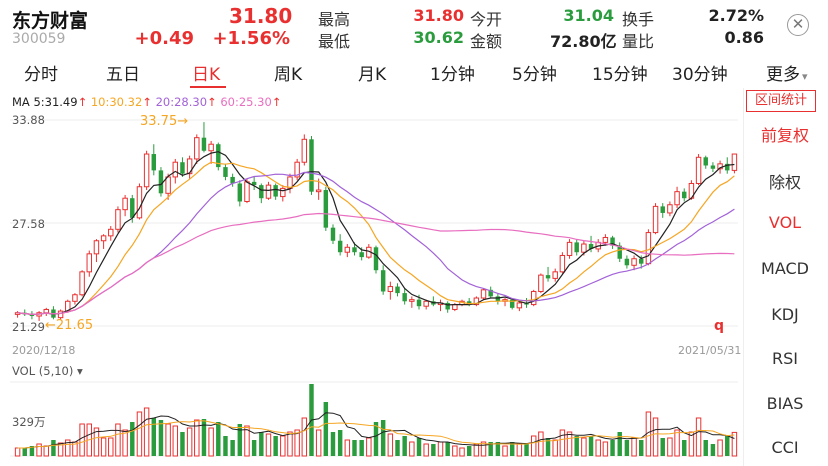 Image resolution: width=828 pixels, height=466 pixels. Describe the element at coordinates (372, 72) in the screenshot. I see `tab-4: 月K` at that location.